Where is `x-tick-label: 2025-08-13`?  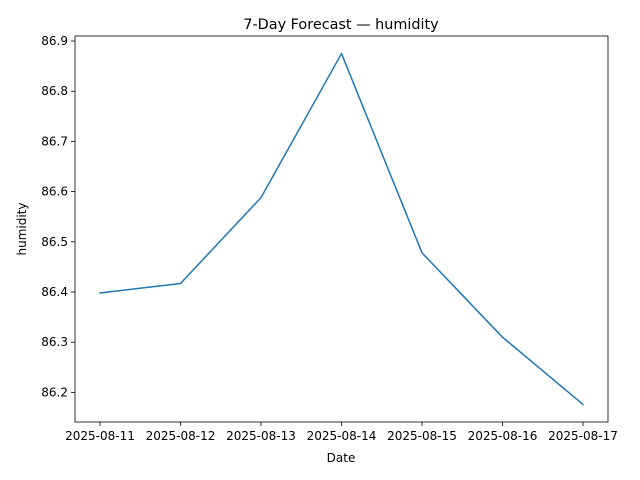
x-tick-label: 2025-08-13 is located at coordinates (261, 436).